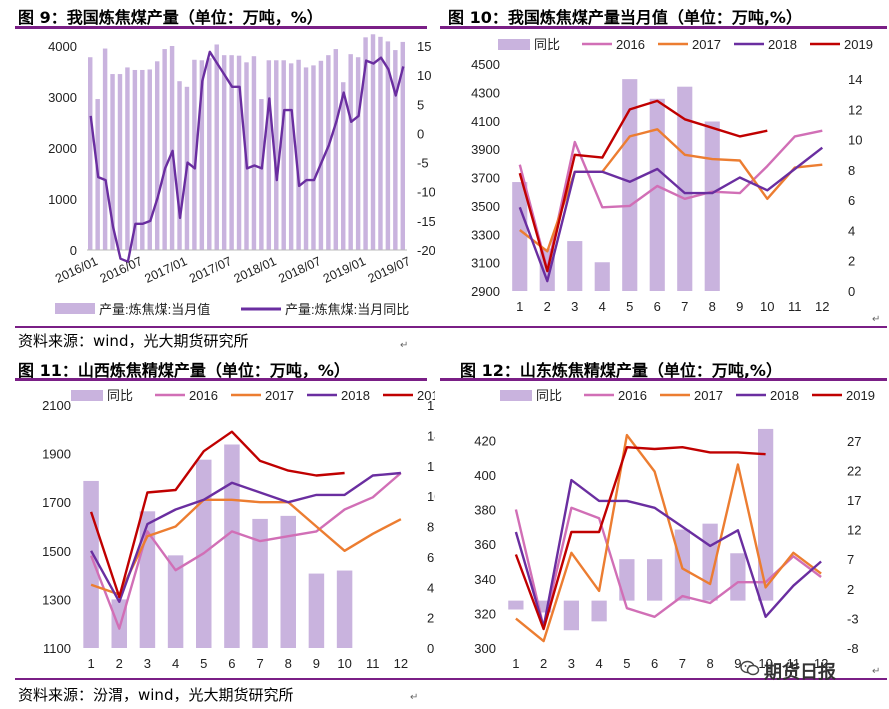 The width and height of the screenshot is (889, 709). Describe the element at coordinates (344, 270) in the screenshot. I see `x-tick-label: 2019/01` at that location.